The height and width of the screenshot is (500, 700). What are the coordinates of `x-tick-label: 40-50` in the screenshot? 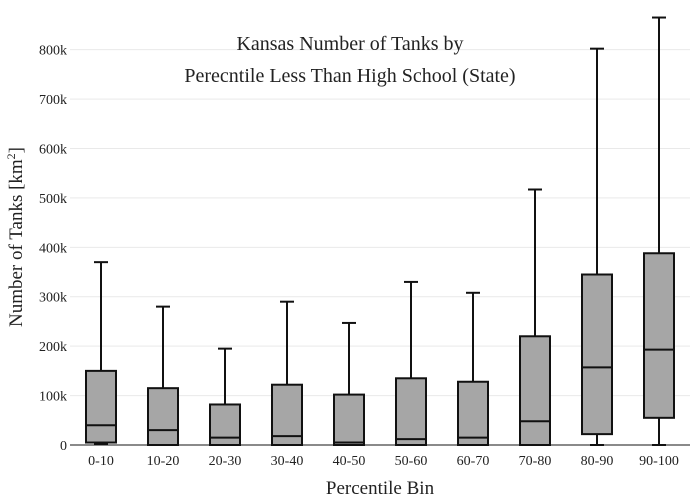 It's located at (349, 461).